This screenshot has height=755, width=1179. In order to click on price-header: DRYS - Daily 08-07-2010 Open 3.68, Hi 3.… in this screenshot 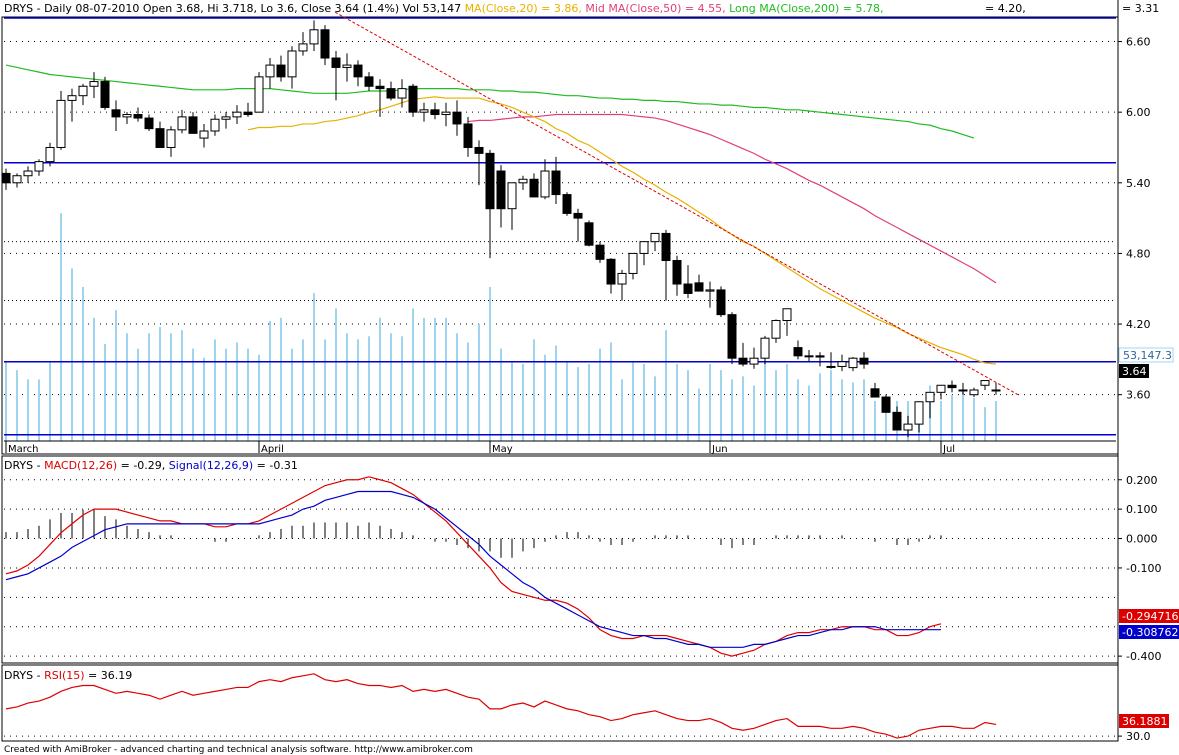, I will do `click(443, 8)`.